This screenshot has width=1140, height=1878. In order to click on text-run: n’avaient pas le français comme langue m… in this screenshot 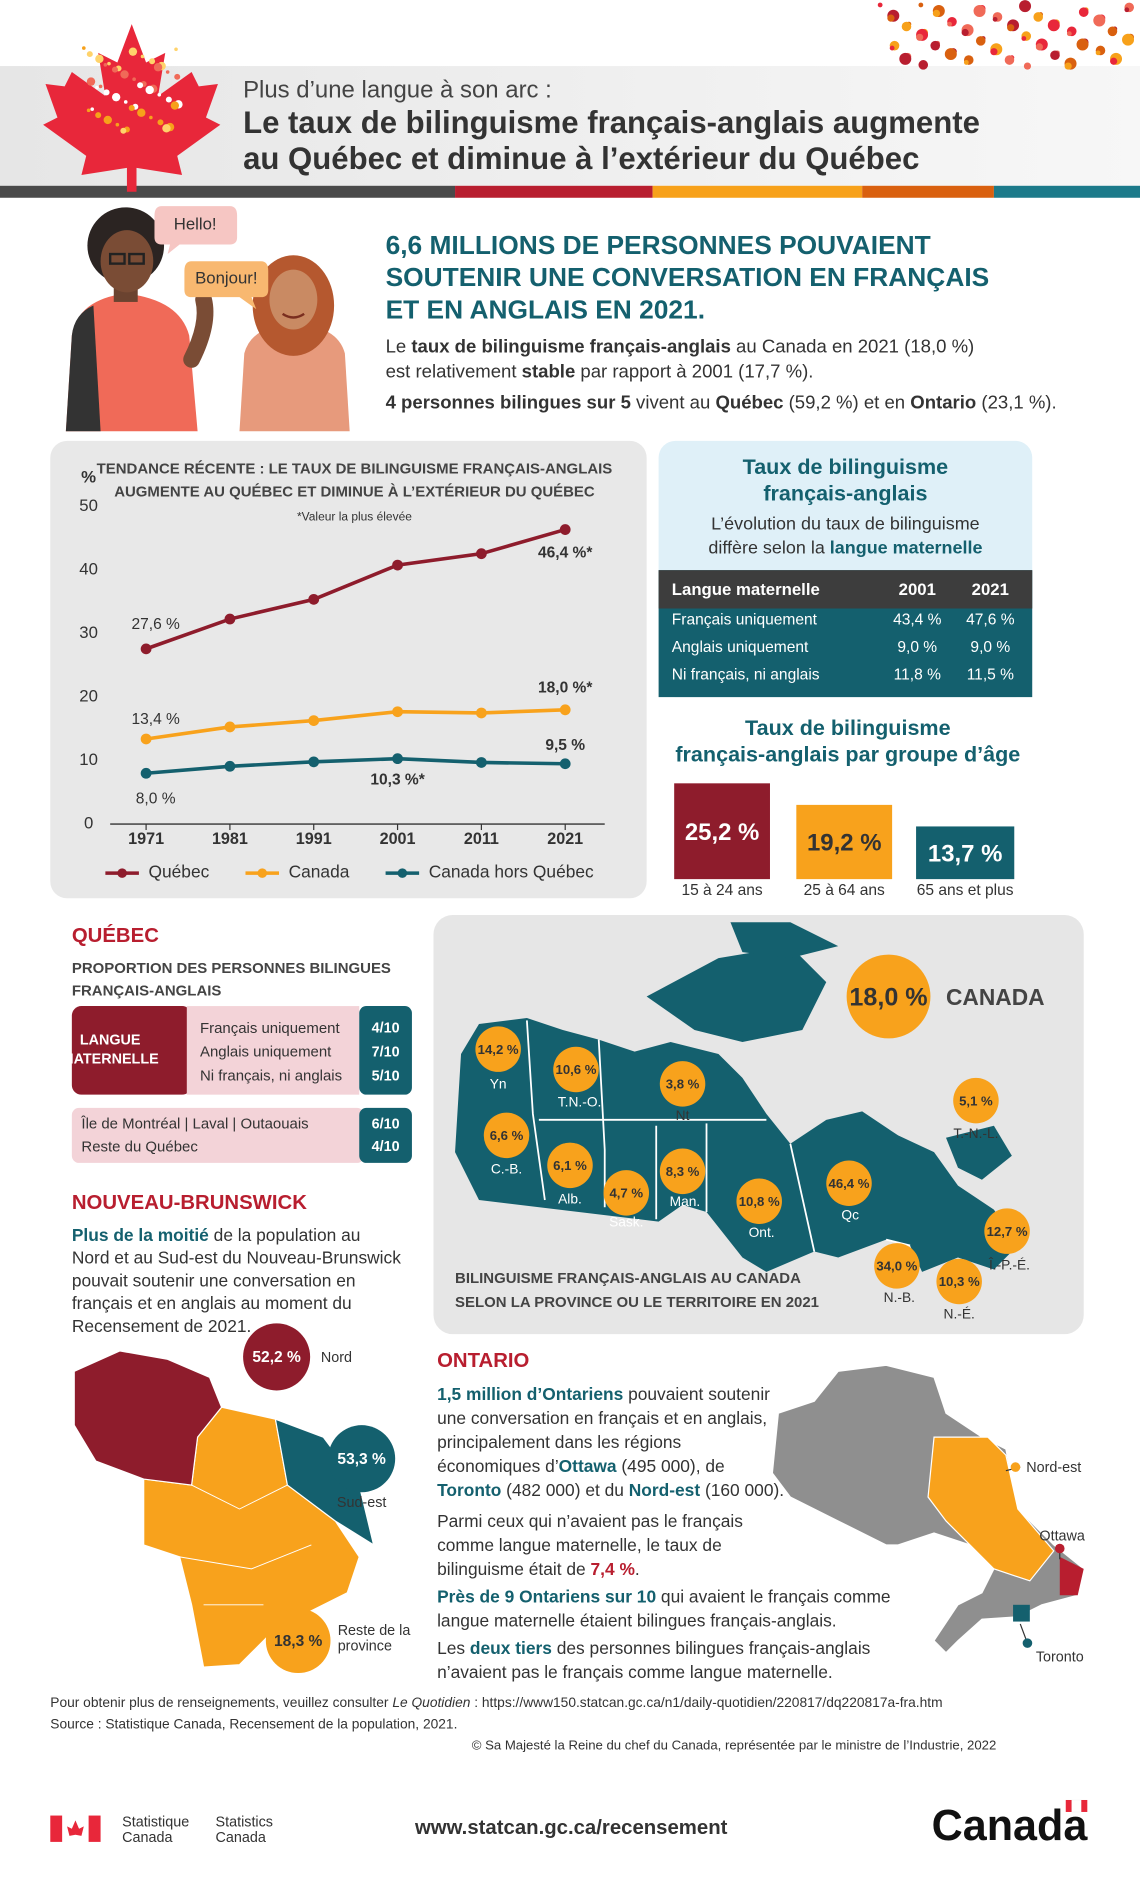, I will do `click(635, 1672)`.